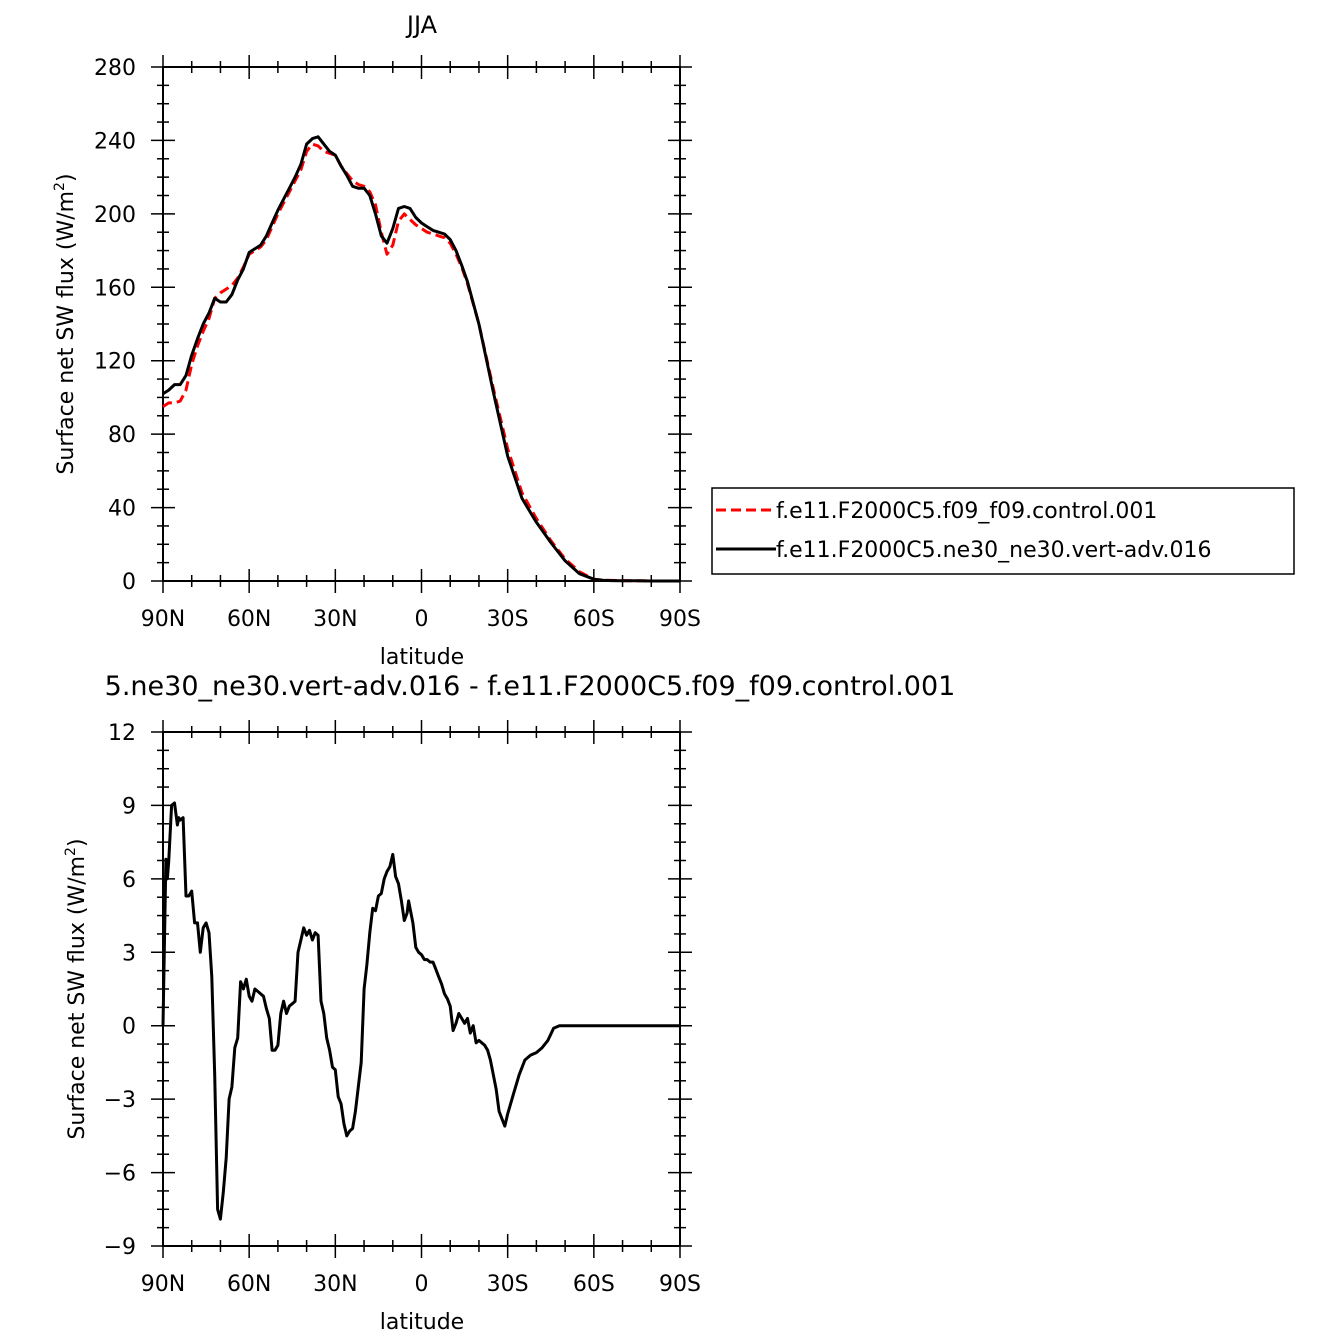 This screenshot has width=1344, height=1341. I want to click on legend-box, so click(1003, 531).